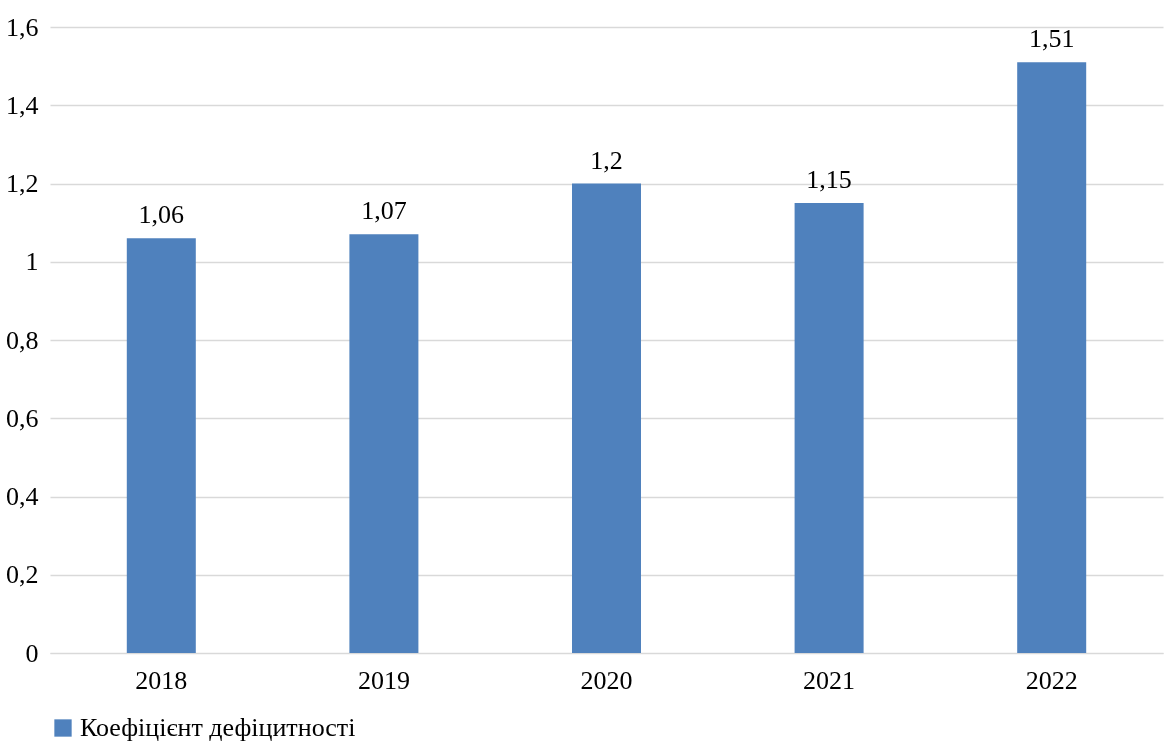 This screenshot has height=749, width=1168. Describe the element at coordinates (161, 215) in the screenshot. I see `data-label: 1,06` at that location.